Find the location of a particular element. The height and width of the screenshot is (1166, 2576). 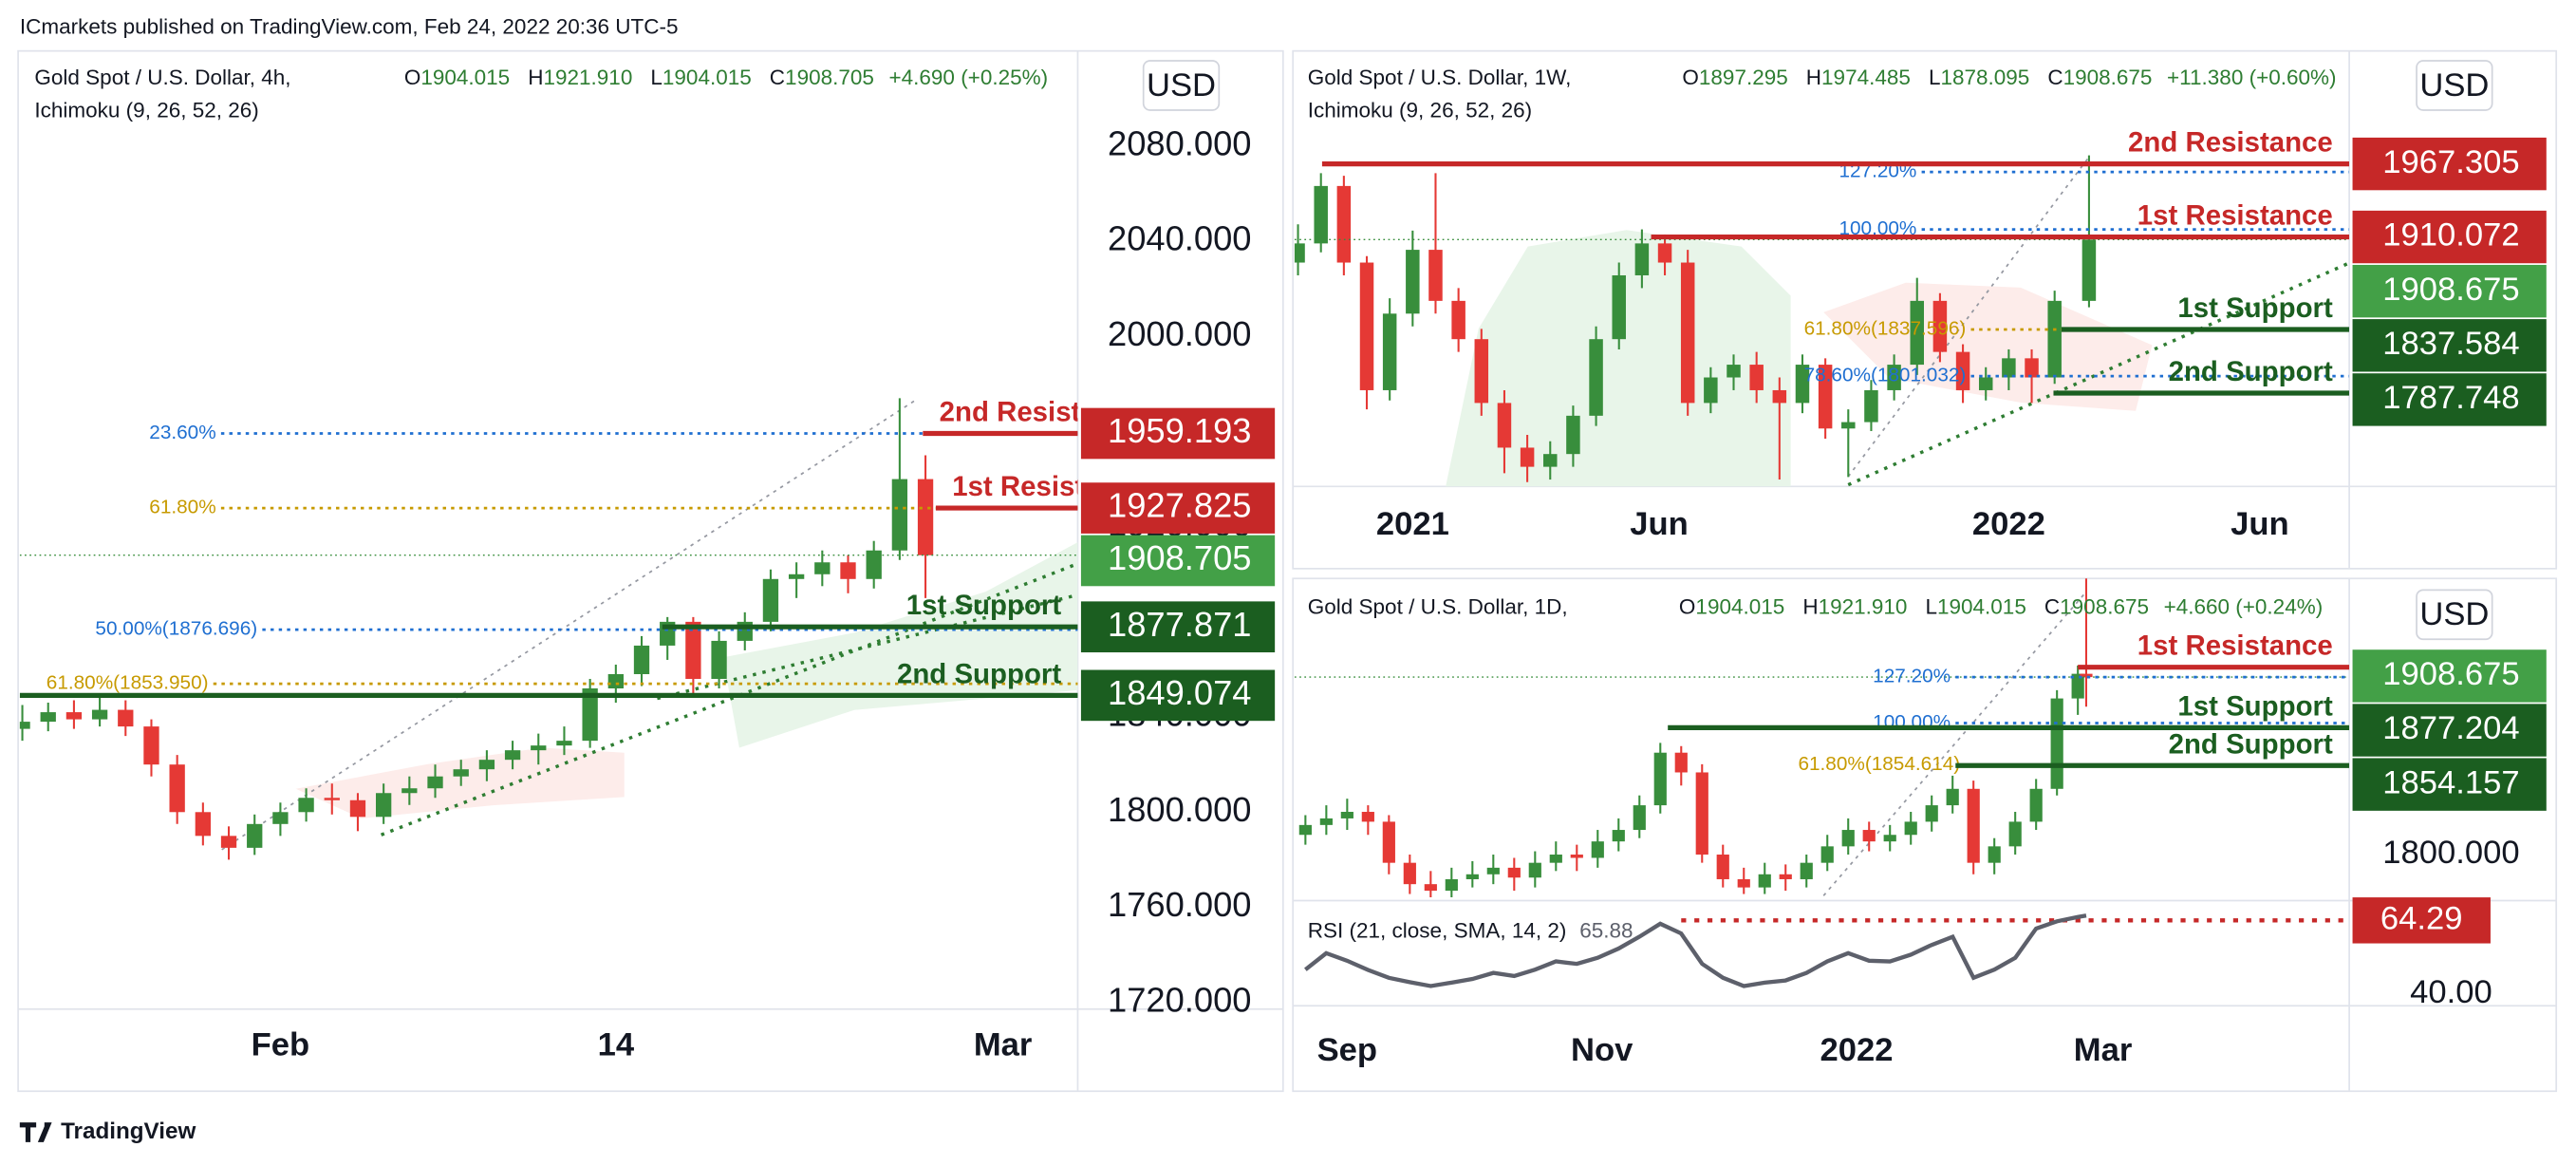

price-label: 1908.705 is located at coordinates (1180, 557).